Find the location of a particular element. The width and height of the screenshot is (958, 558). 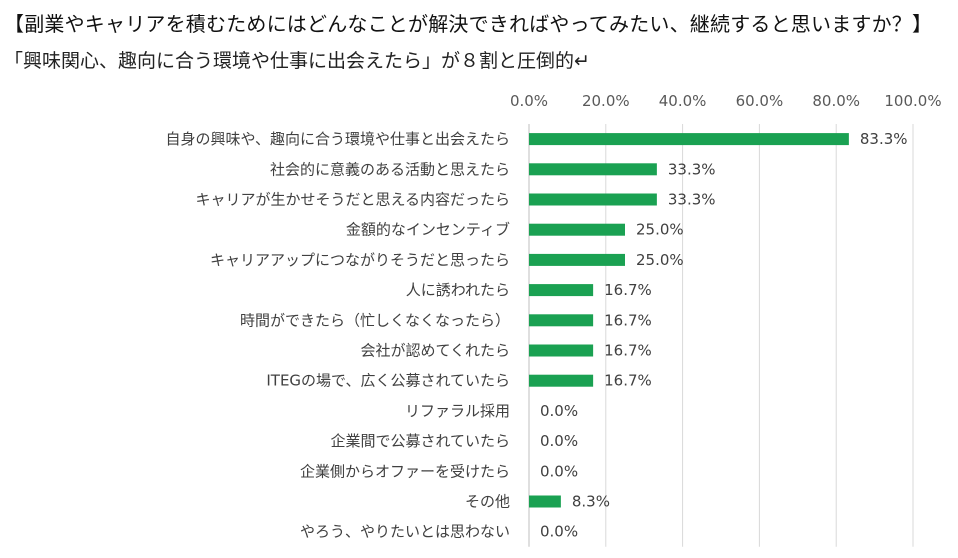

chart-subtitle: 「興味関心、趣向に合う環境や仕事に出会えたら」が８割と圧倒的↵ is located at coordinates (297, 61).